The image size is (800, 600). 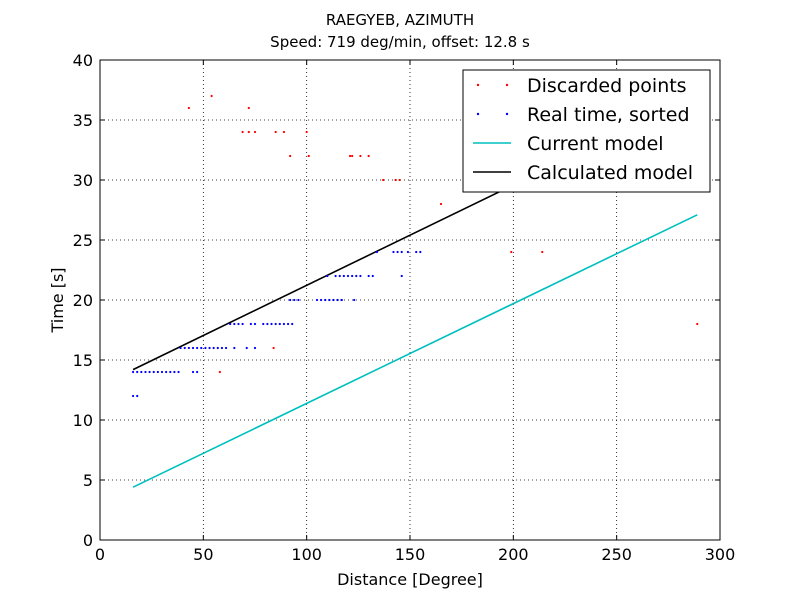 What do you see at coordinates (400, 20) in the screenshot?
I see `chart-title: RAEGYEB, AZIMUTH` at bounding box center [400, 20].